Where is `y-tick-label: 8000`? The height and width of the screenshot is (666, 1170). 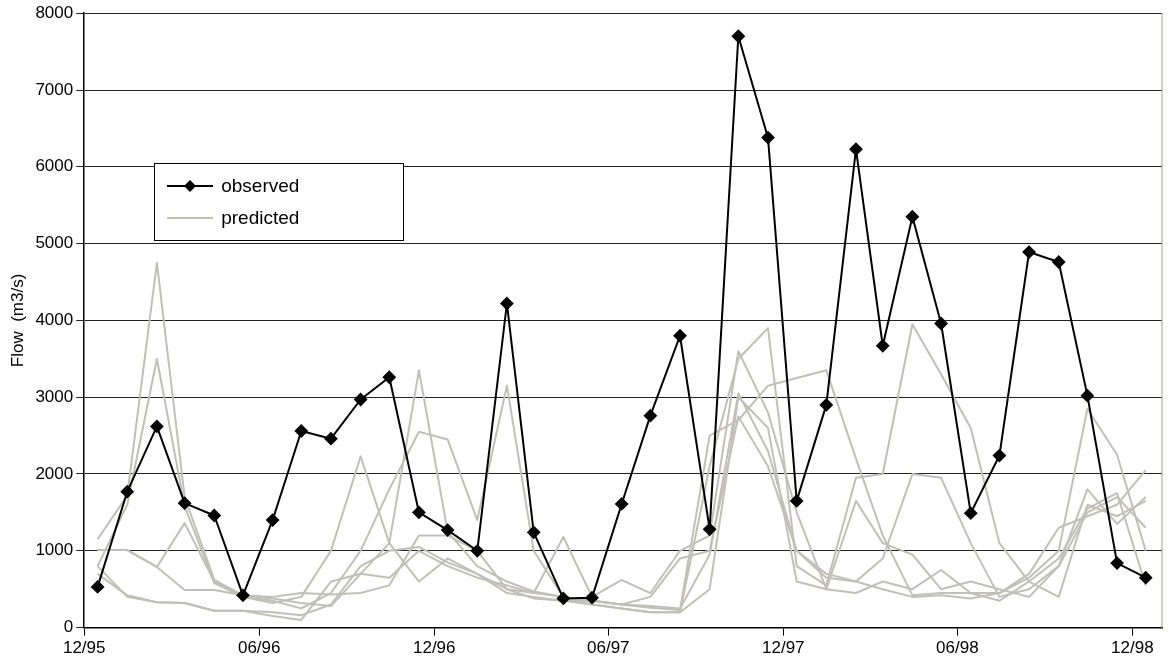 y-tick-label: 8000 is located at coordinates (54, 12).